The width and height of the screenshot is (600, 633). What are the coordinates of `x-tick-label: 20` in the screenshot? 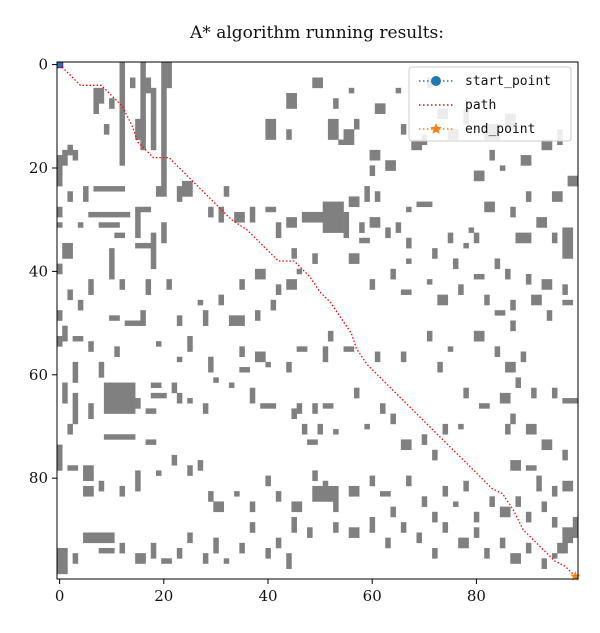 It's located at (163, 596).